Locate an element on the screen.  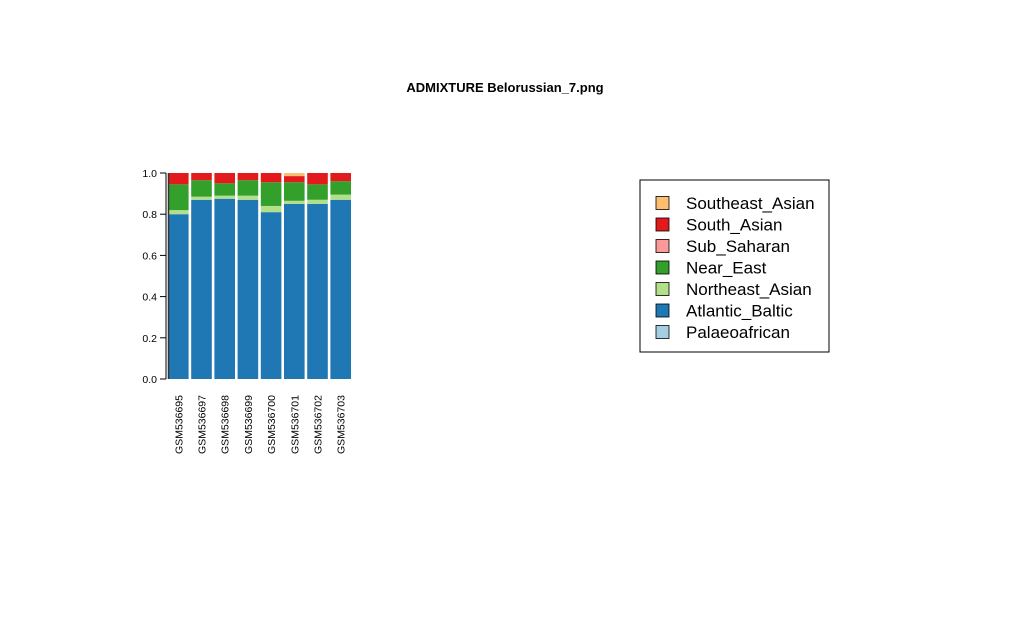
bars is located at coordinates (259, 276).